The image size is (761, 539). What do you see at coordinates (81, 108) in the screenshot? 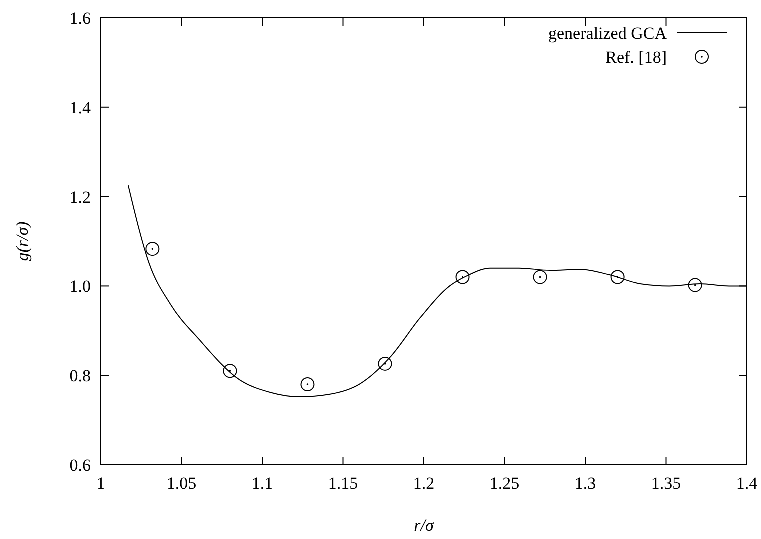
I see `y-tick-label: 1.4` at bounding box center [81, 108].